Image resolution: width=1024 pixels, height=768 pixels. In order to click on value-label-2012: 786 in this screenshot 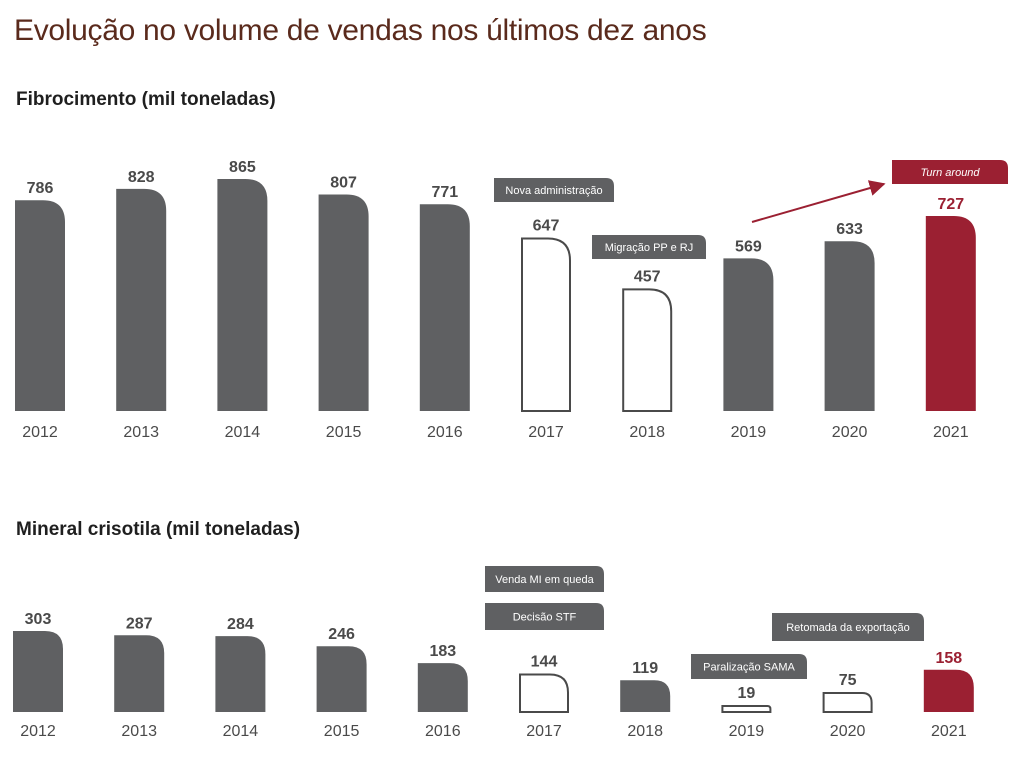, I will do `click(40, 188)`.